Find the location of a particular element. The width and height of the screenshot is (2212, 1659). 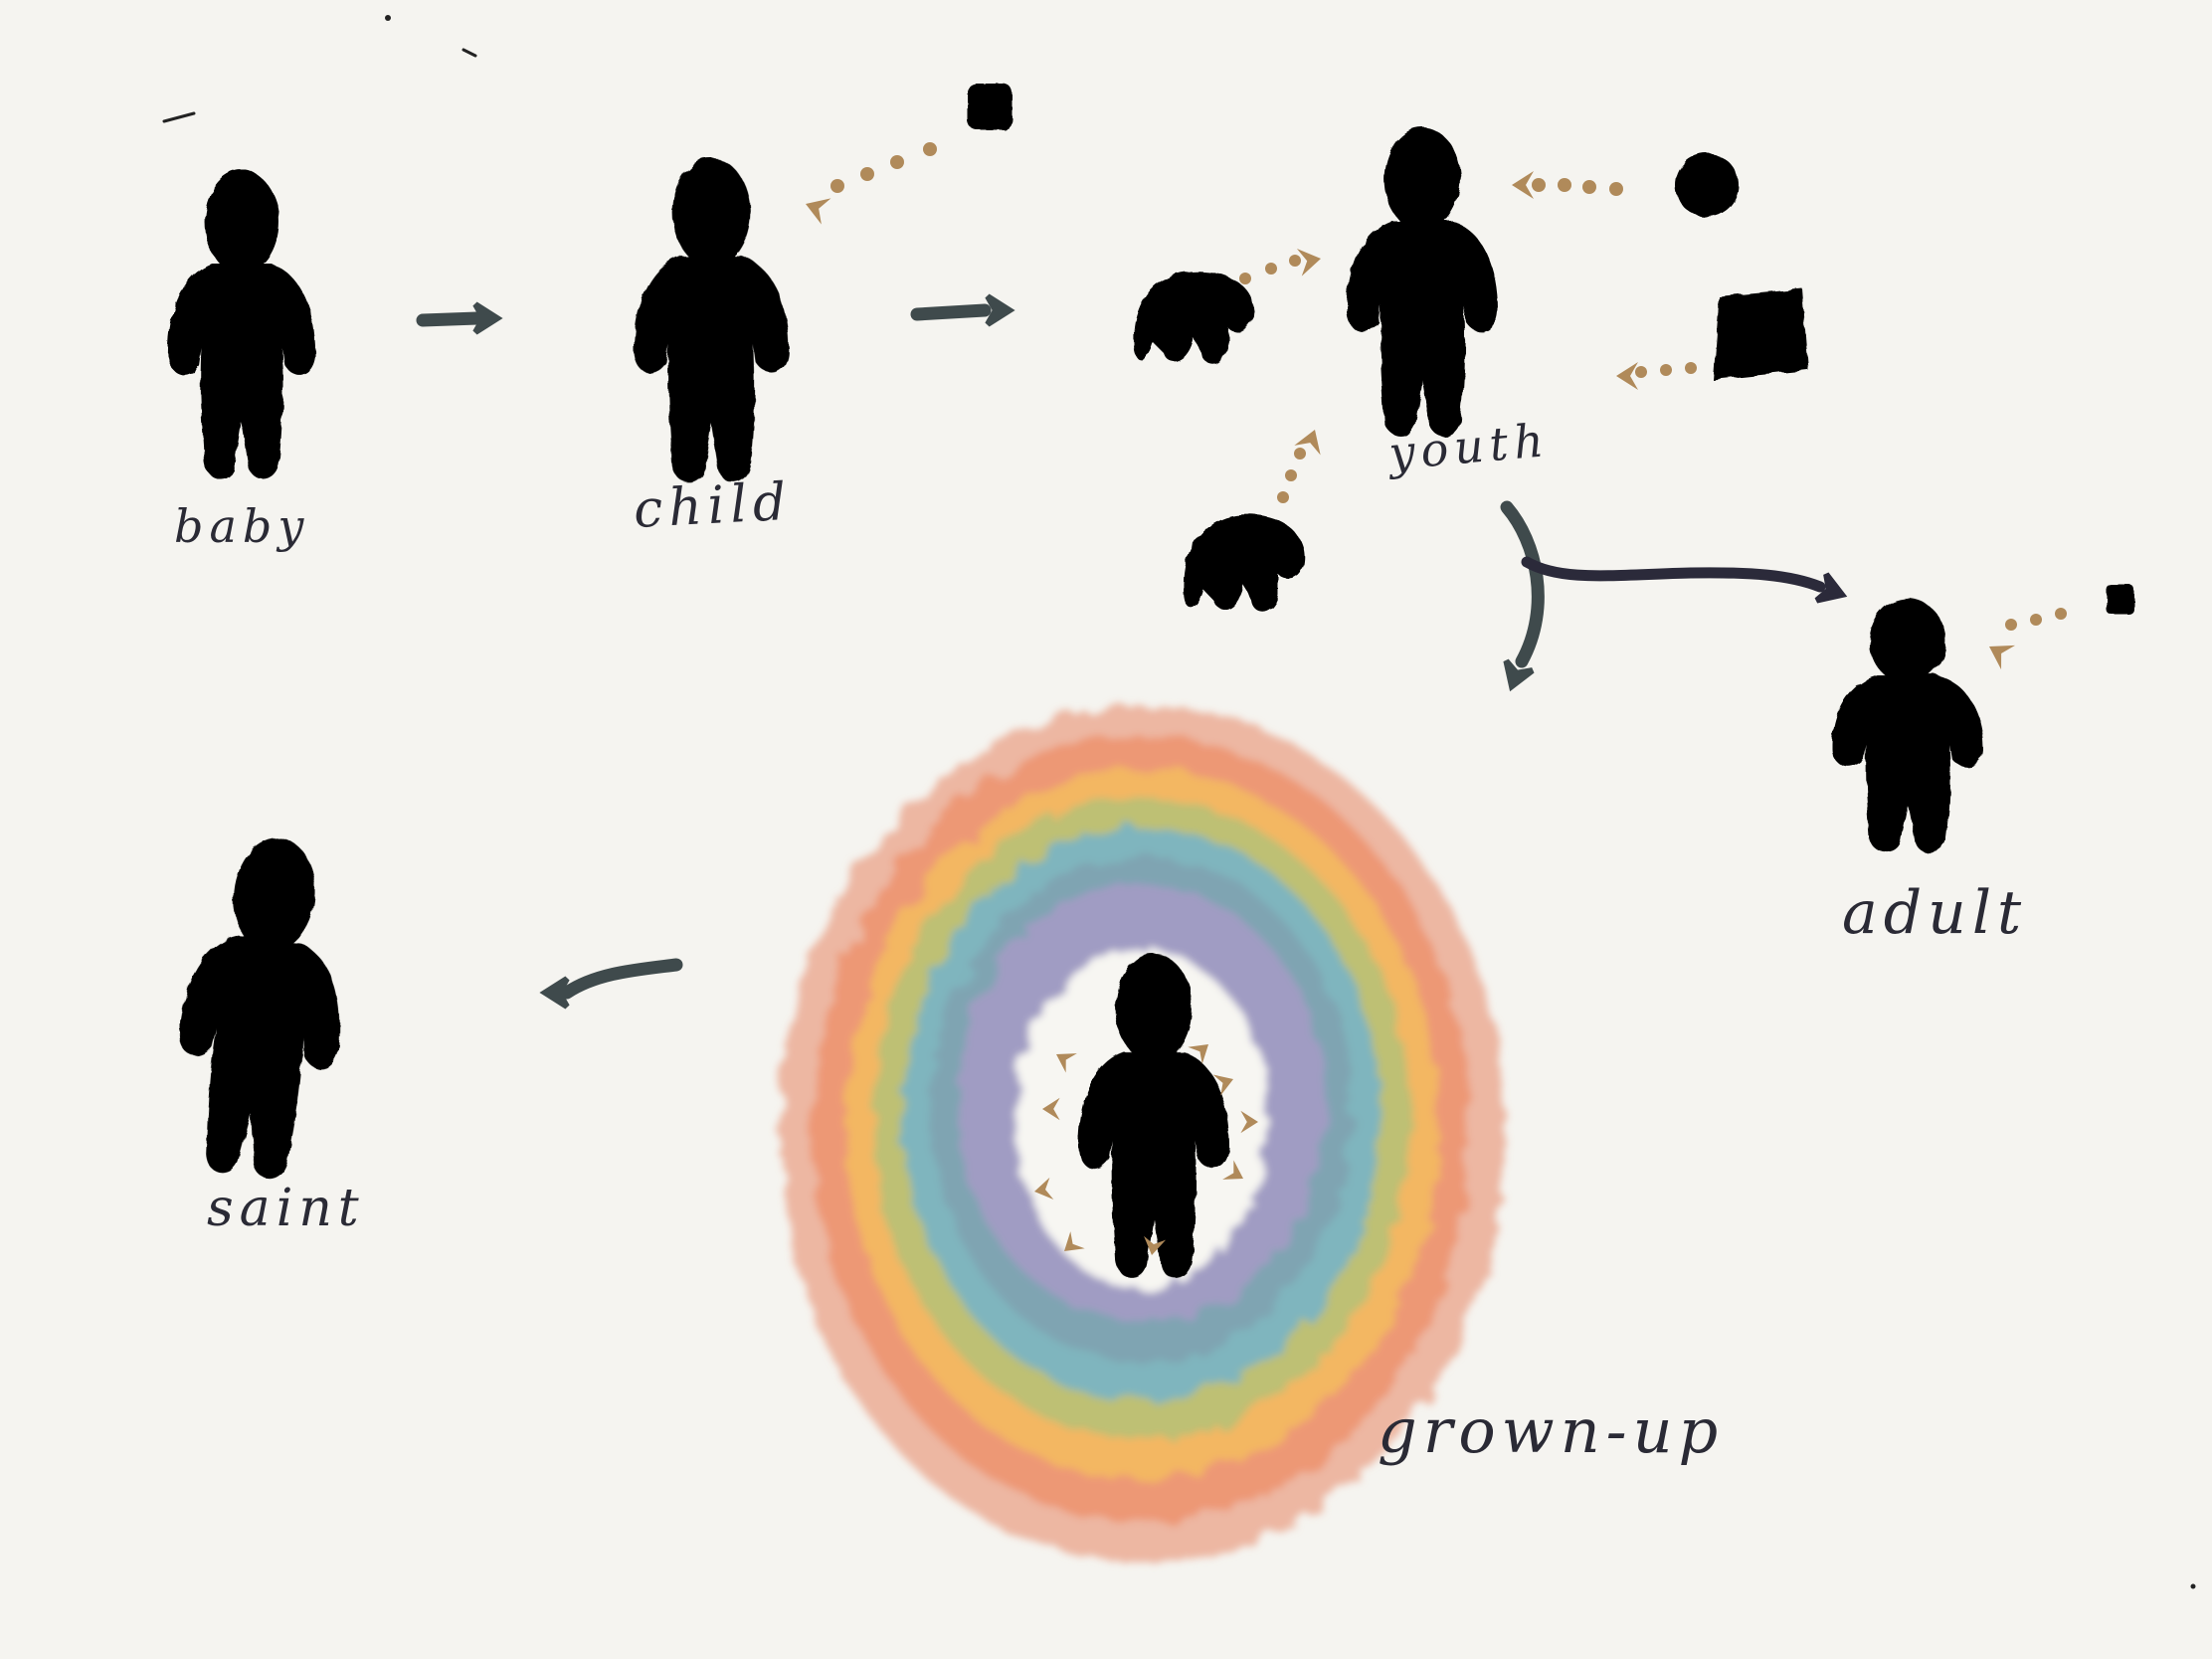

label-baby: baby is located at coordinates (241, 526).